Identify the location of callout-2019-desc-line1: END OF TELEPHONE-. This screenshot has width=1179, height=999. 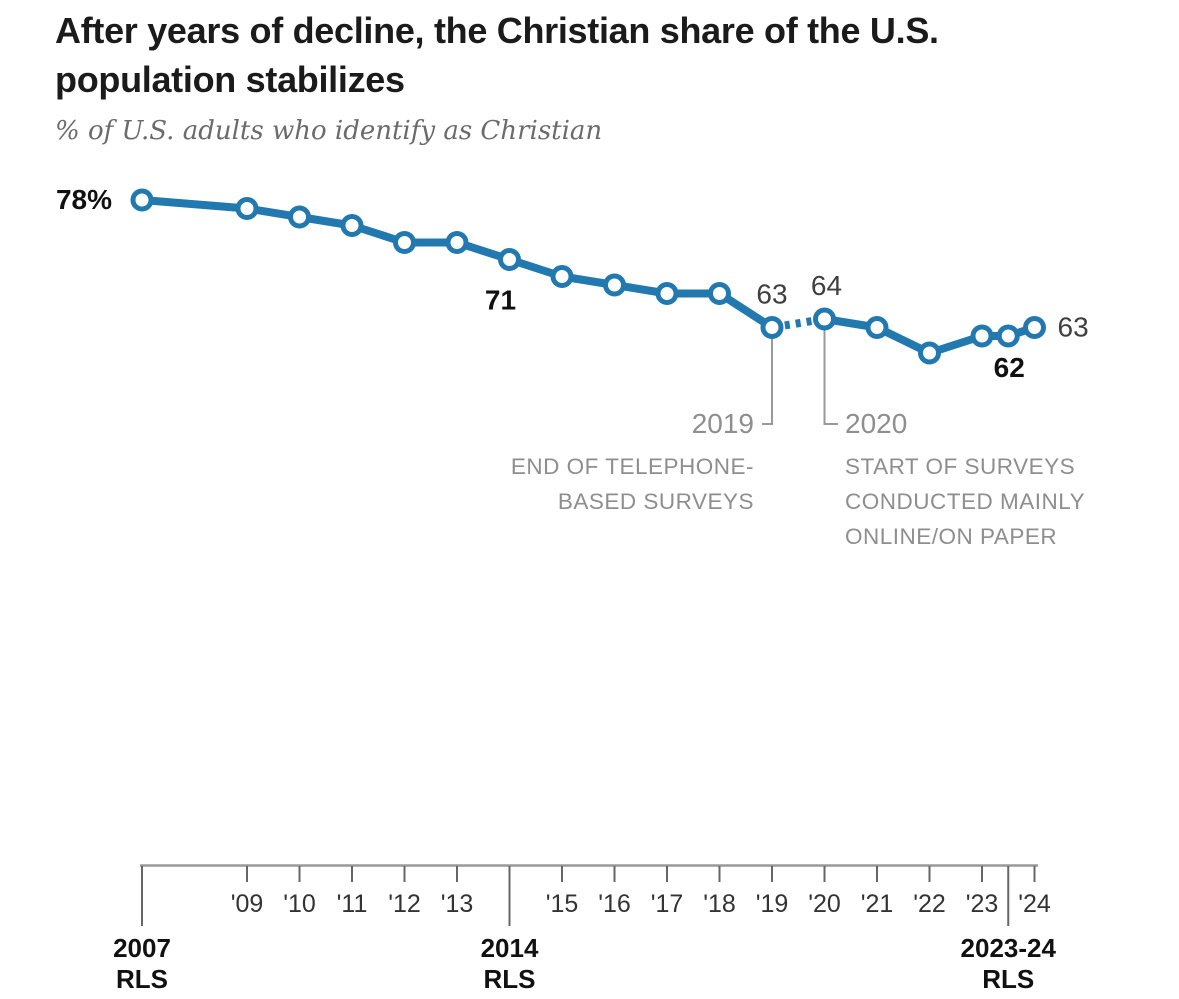
(632, 466).